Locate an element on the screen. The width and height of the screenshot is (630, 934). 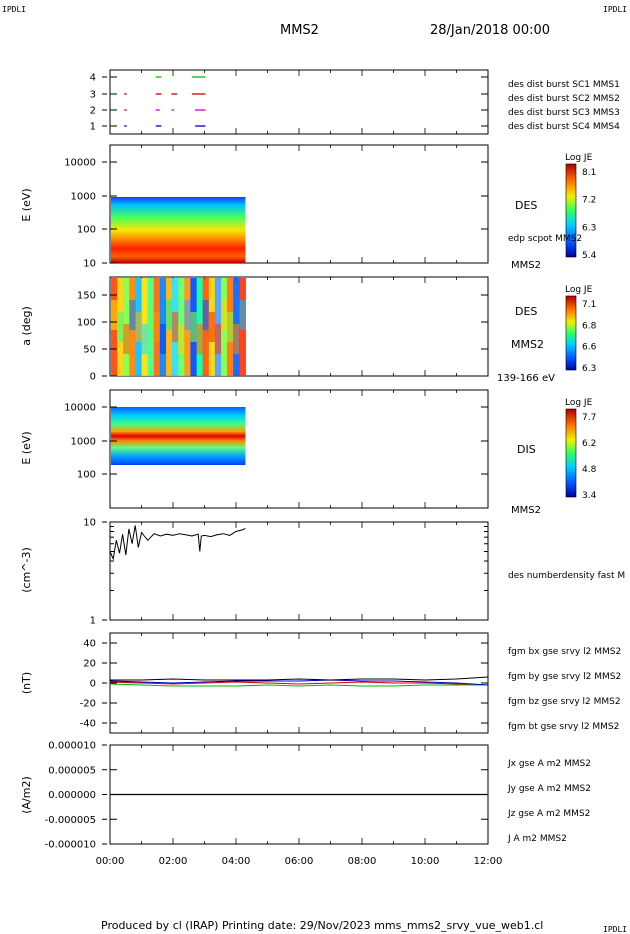
des-sublabel: edp scpot MMS2 is located at coordinates (545, 239).